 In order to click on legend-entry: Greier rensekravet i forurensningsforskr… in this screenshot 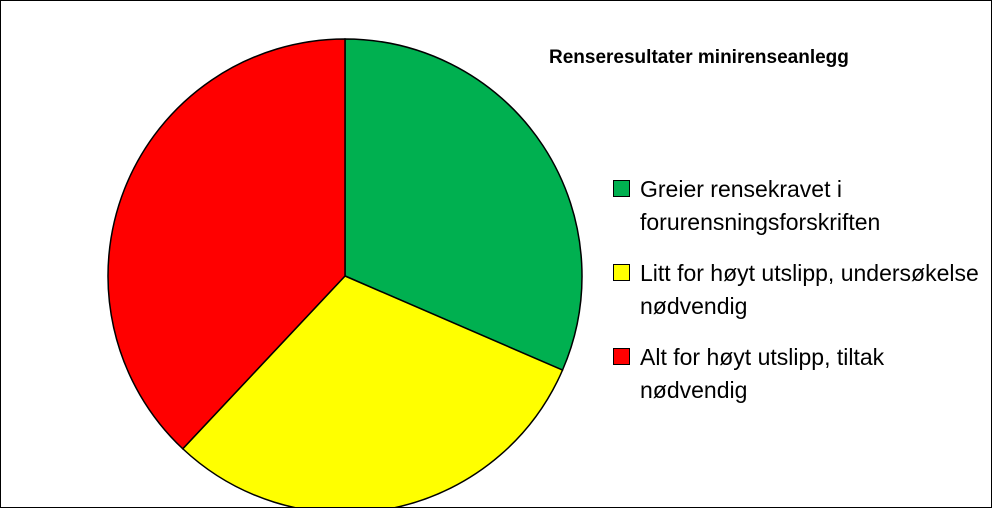, I will do `click(799, 206)`.